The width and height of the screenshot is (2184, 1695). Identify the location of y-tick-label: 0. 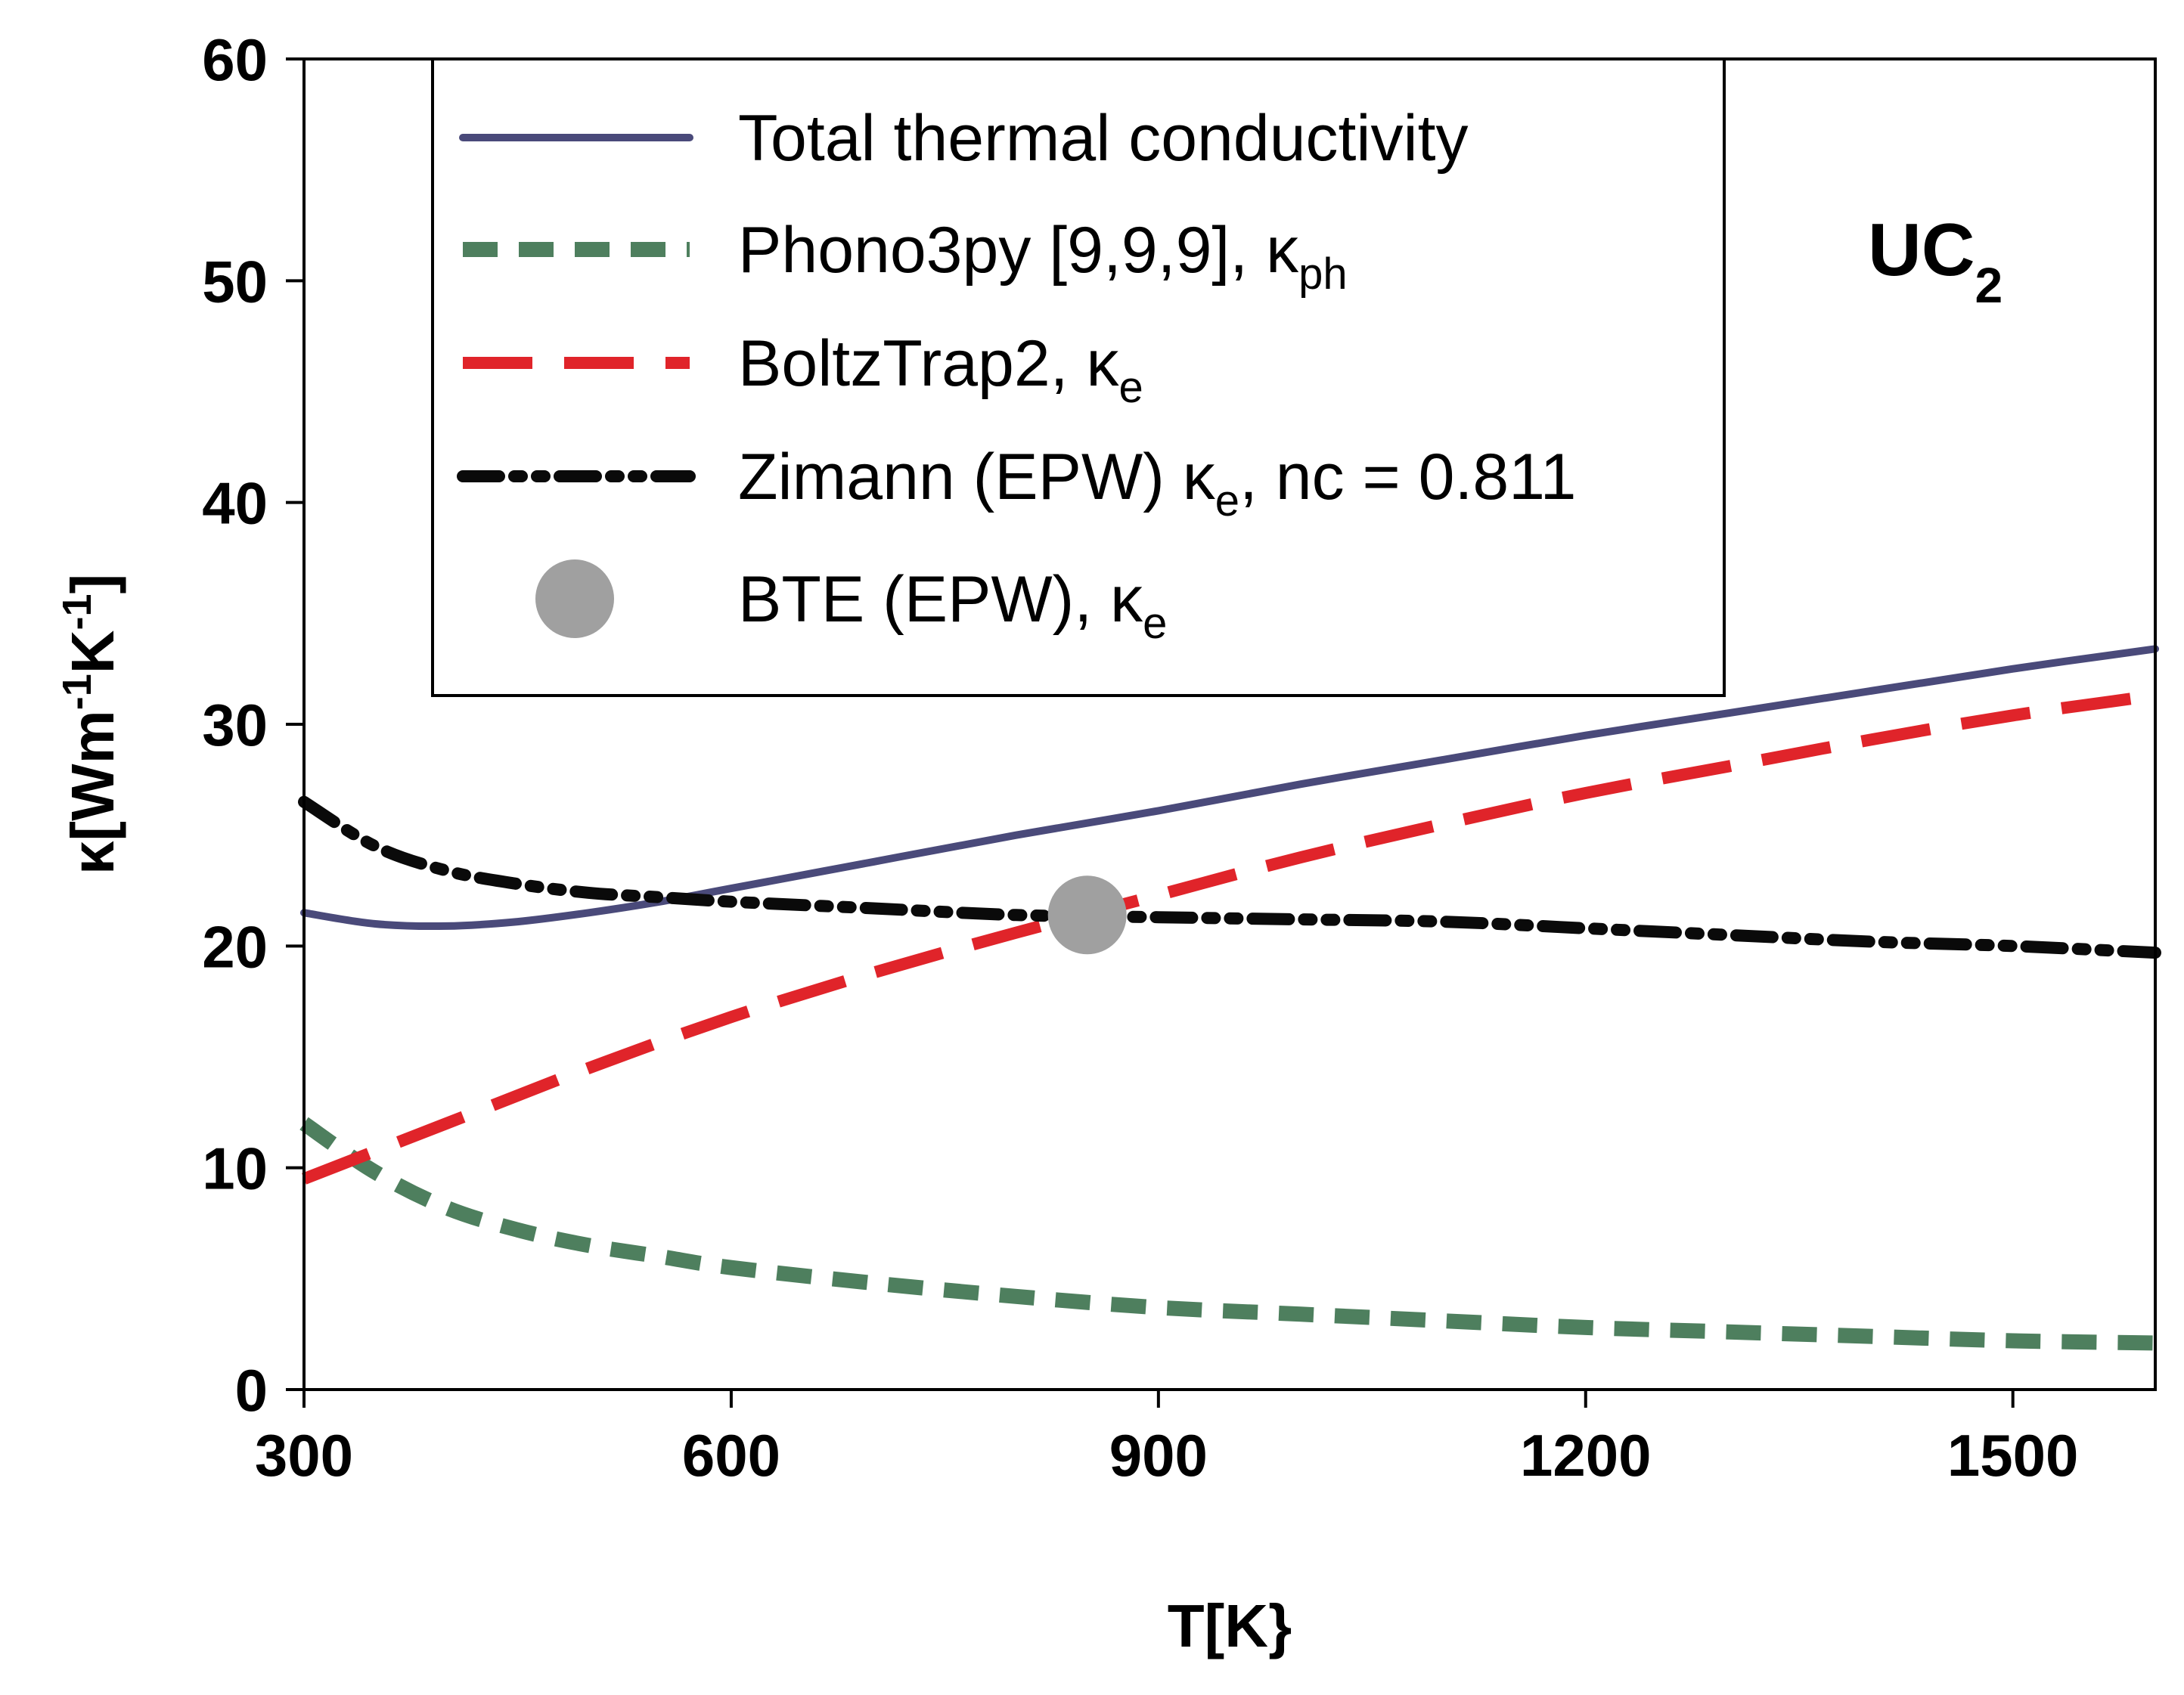
(251, 1390).